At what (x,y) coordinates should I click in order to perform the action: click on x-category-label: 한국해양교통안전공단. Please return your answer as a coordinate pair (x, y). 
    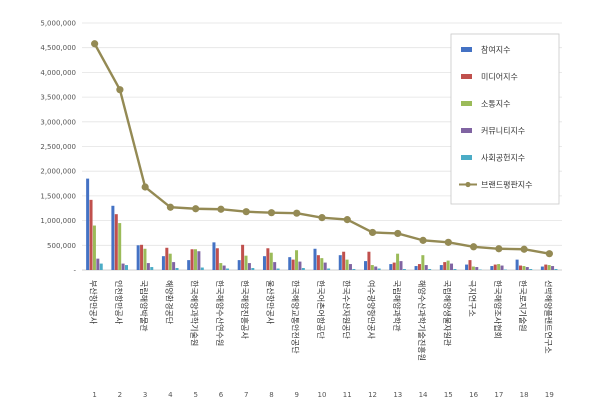
    Looking at the image, I should click on (296, 317).